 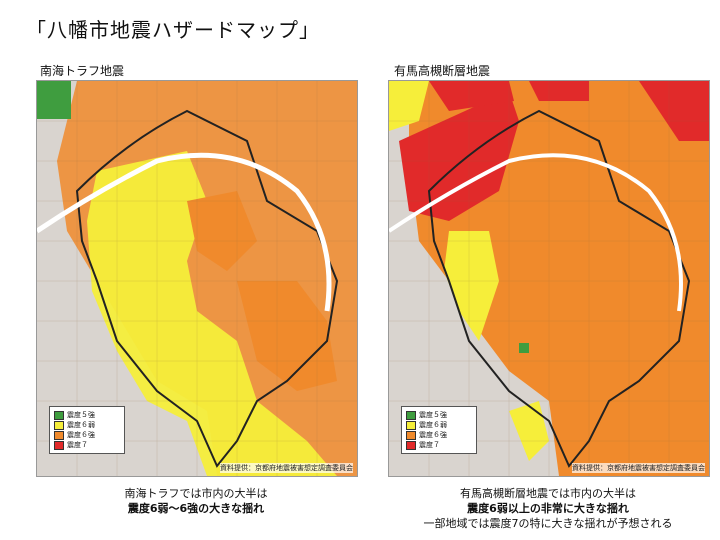 What do you see at coordinates (548, 523) in the screenshot?
I see `right-caption-line3: 一部地域では震度7の特に大きな揺れが予想される` at bounding box center [548, 523].